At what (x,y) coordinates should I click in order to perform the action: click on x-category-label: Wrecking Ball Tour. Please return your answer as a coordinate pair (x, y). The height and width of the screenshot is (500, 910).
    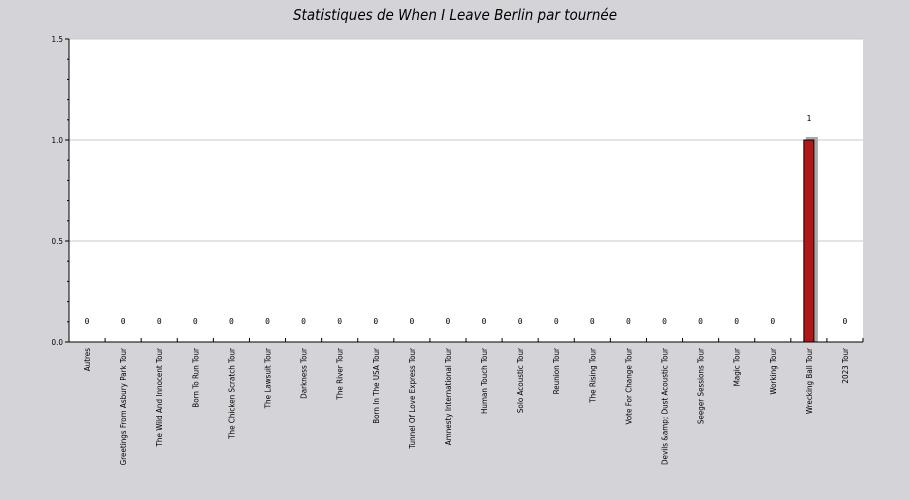
    Looking at the image, I should click on (809, 381).